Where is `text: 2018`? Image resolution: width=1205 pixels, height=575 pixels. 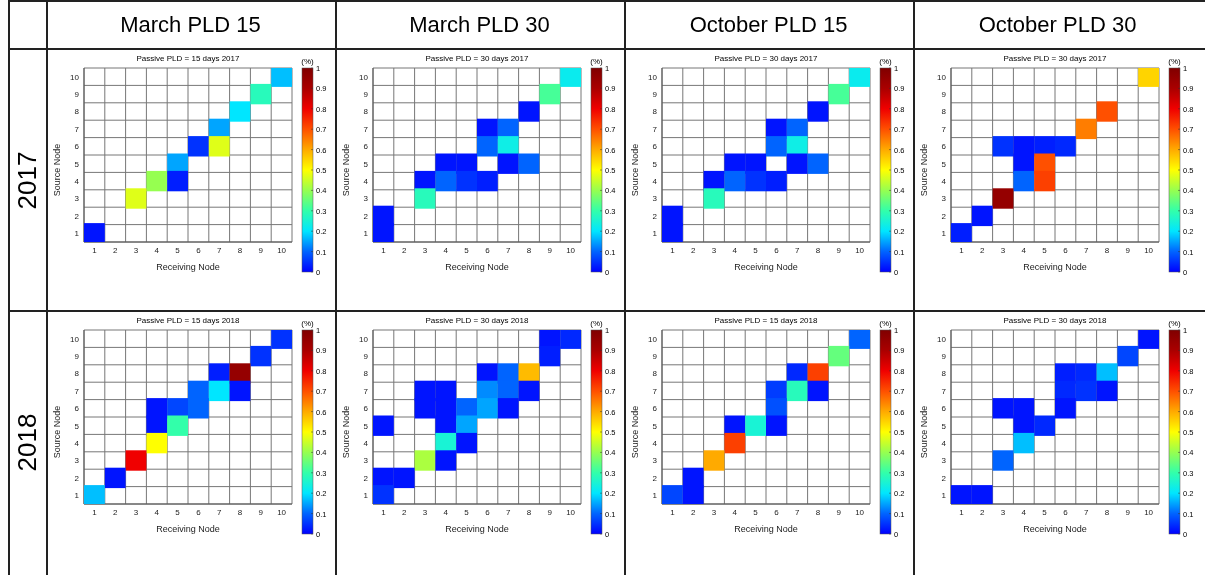 text: 2018 is located at coordinates (27, 443).